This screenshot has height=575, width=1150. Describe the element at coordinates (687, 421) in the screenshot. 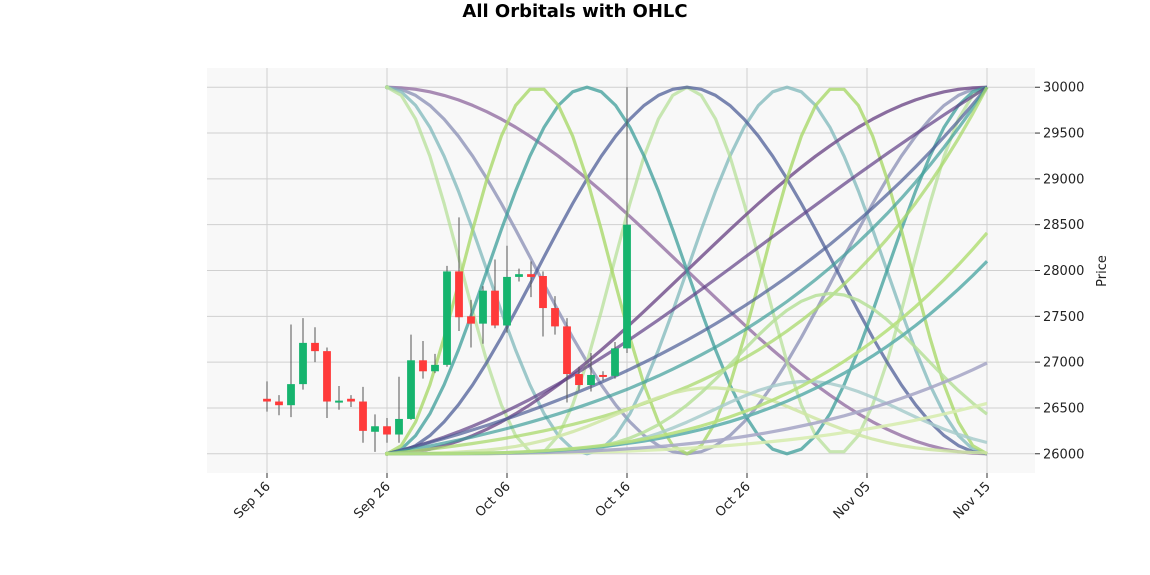

I see `orbital-line` at that location.